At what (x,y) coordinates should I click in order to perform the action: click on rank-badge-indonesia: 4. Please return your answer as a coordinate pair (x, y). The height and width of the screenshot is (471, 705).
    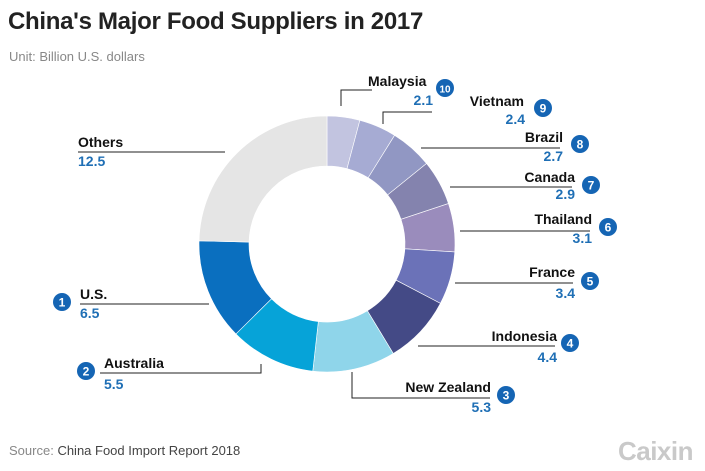
    Looking at the image, I should click on (570, 343).